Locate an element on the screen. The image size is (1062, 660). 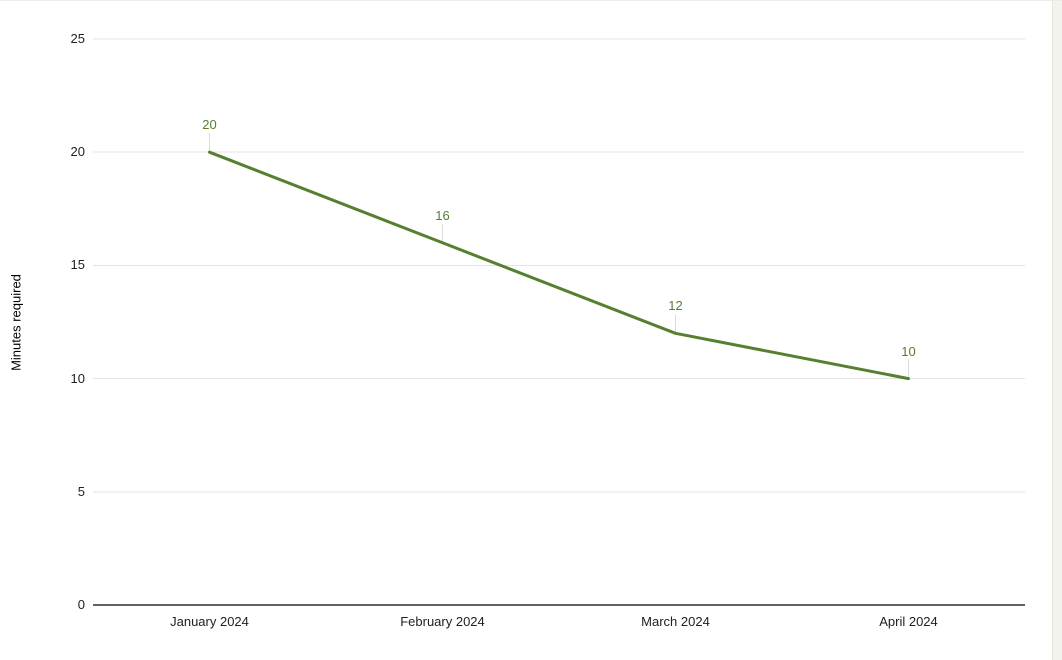
right-edge-panel-strip is located at coordinates (1057, 330).